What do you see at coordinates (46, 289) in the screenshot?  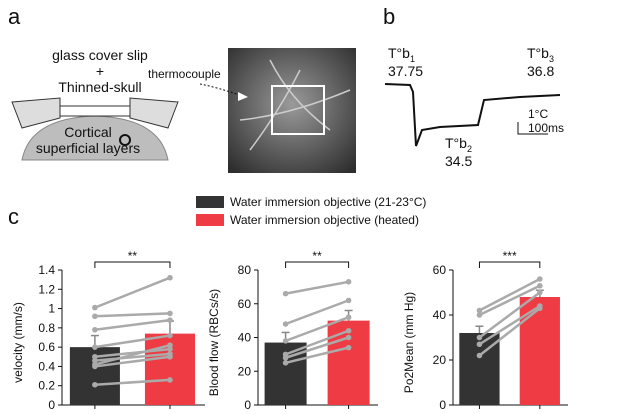 I see `y-tick-label: 1.2` at bounding box center [46, 289].